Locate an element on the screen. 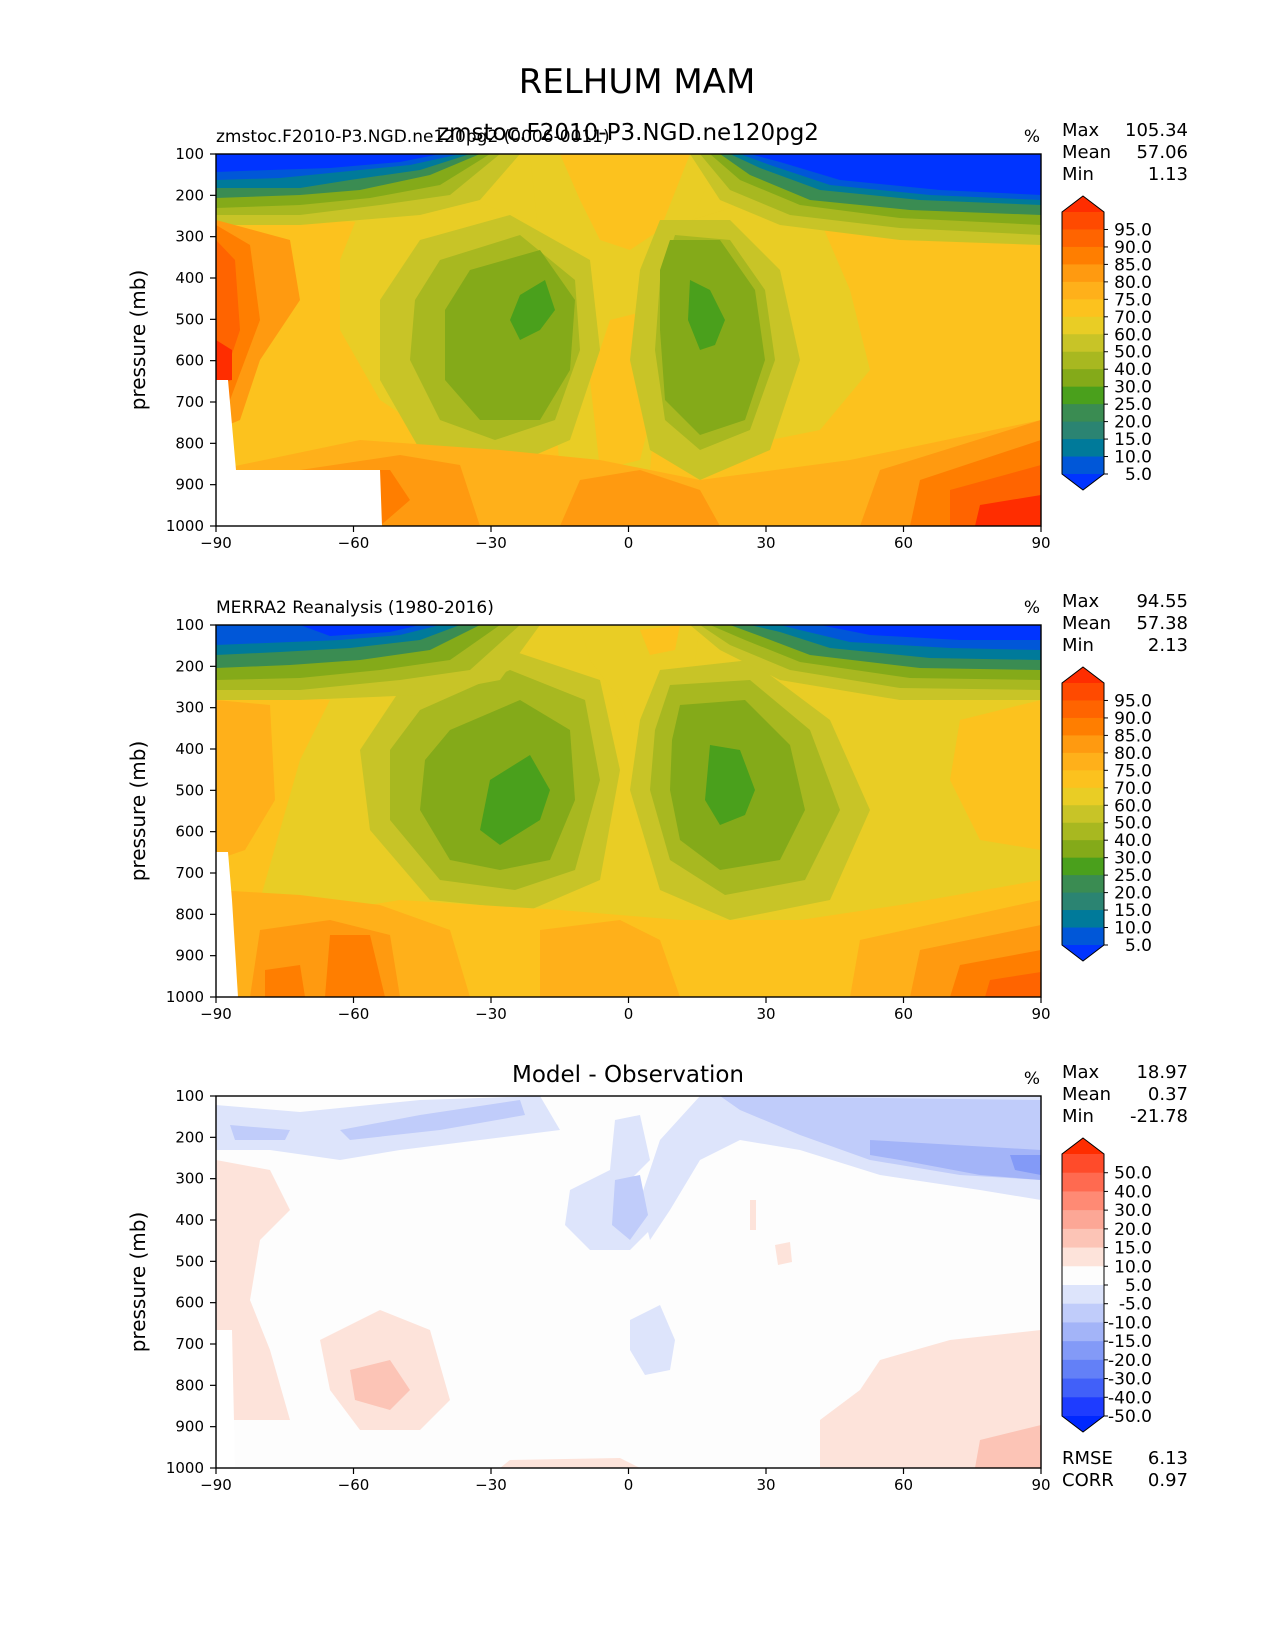 The image size is (1275, 1650). colorbar-label: 60.0 is located at coordinates (1133, 806).